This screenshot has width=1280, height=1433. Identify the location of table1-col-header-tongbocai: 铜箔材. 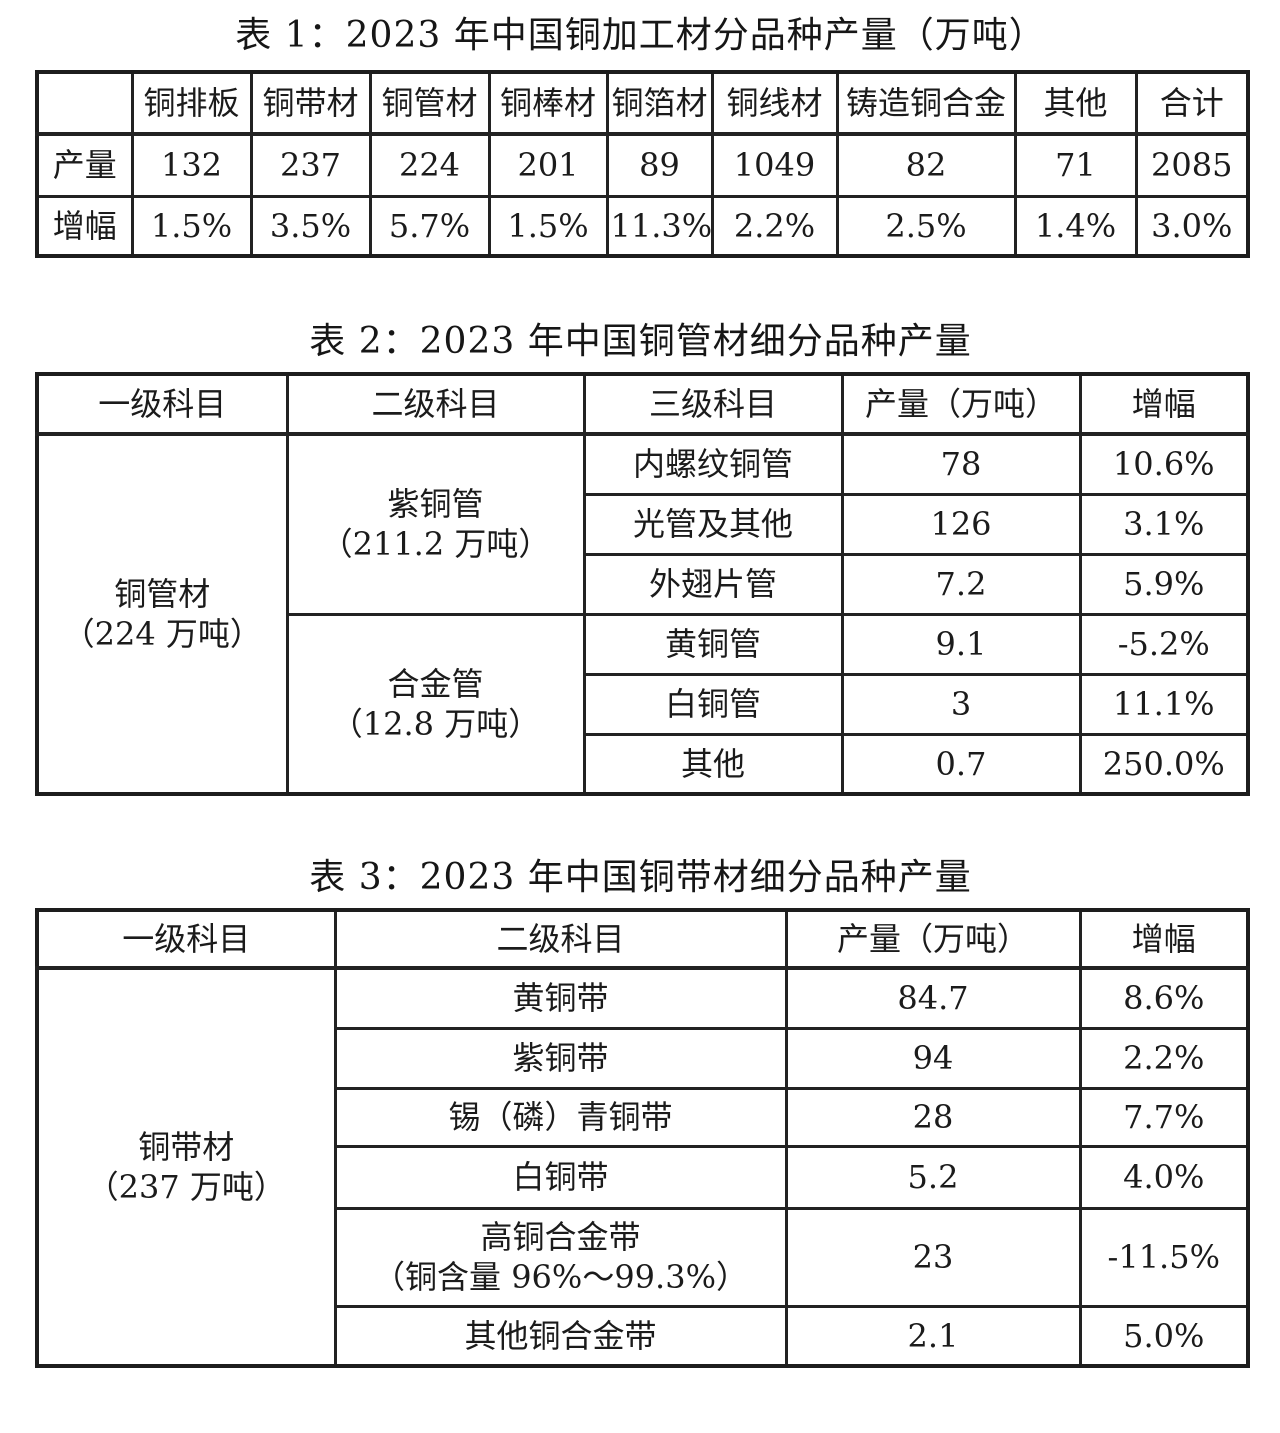
(659, 103).